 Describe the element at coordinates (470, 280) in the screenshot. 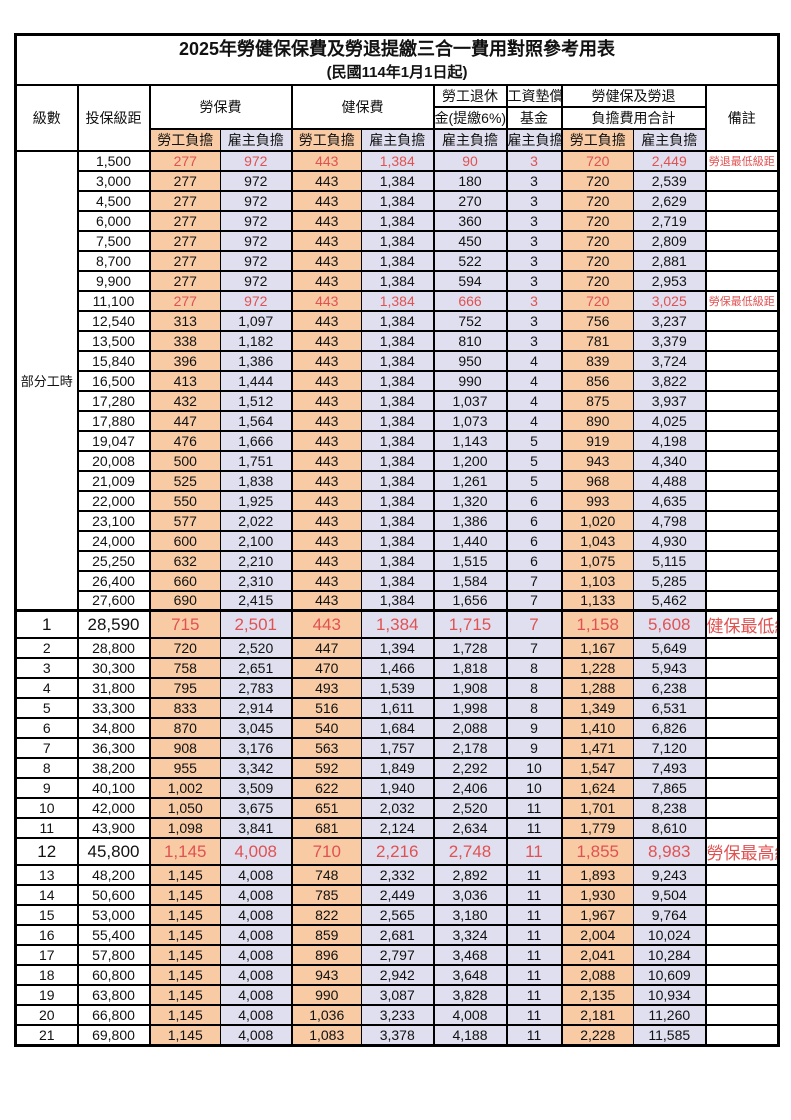

I see `pension-employer-cell: 594` at that location.